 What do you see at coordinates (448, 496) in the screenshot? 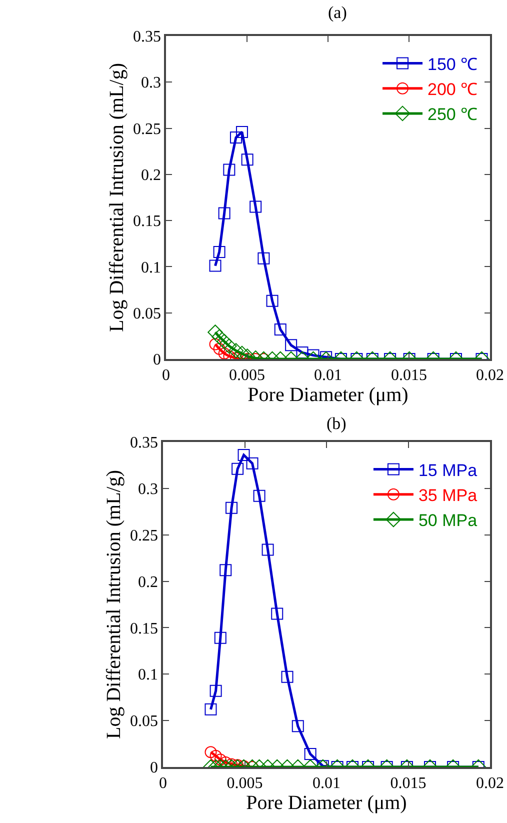
I see `legend-label: 35 MPa` at bounding box center [448, 496].